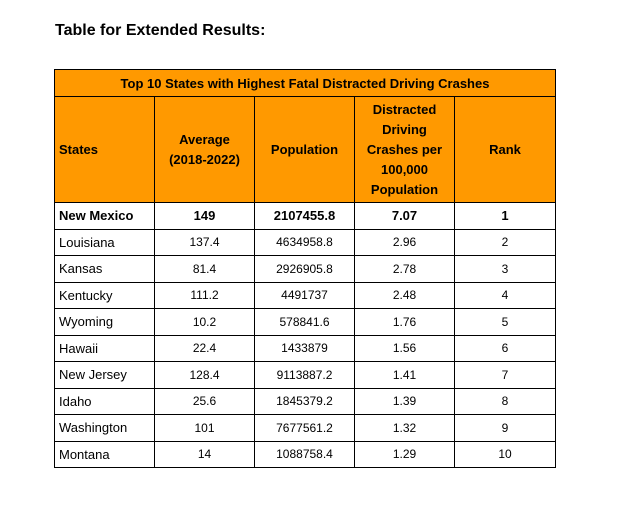 This screenshot has width=618, height=505. I want to click on cell-state: Idaho, so click(104, 401).